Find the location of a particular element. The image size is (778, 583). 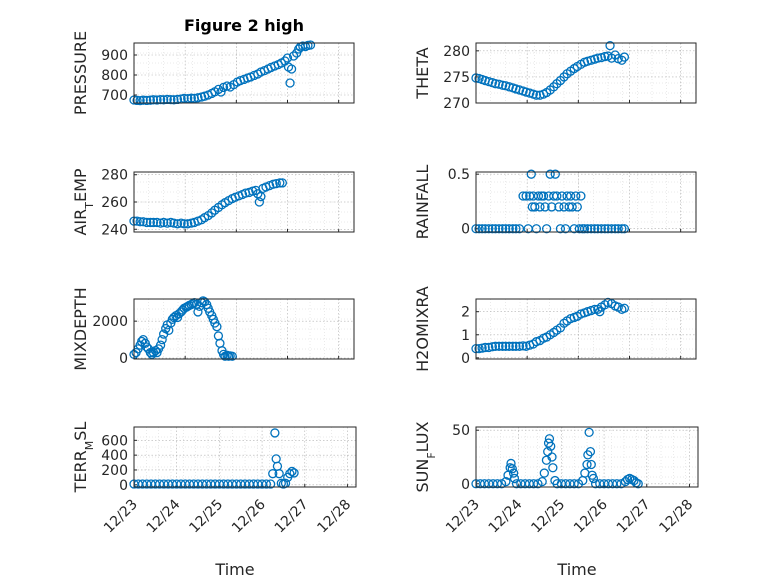

subplot-3: 240 260 280 AIRTEMP is located at coordinates (213, 203).